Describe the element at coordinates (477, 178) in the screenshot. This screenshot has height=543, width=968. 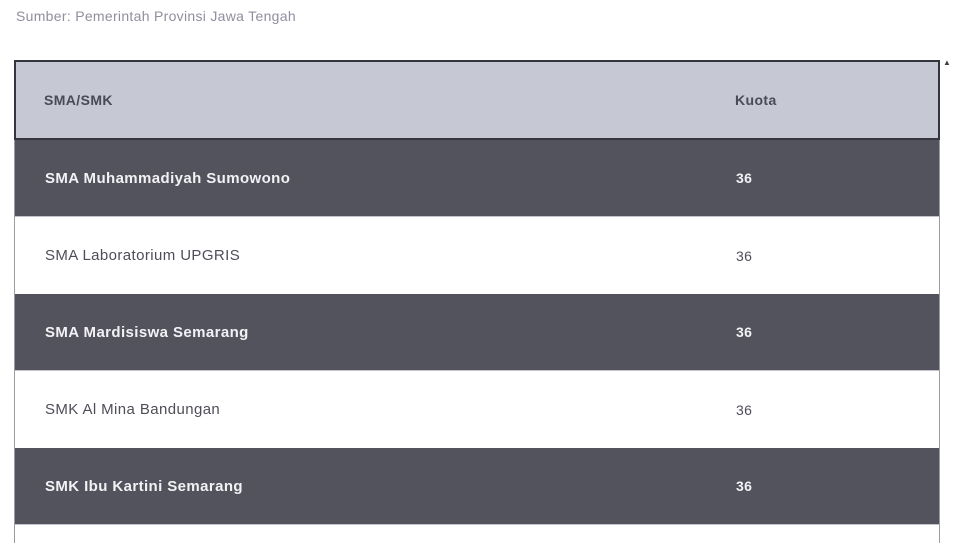
I see `table-row: SMA Muhammadiyah Sumowono 36` at that location.